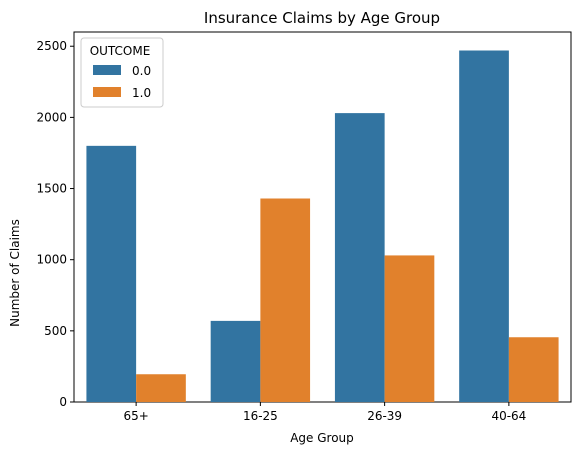 This screenshot has height=455, width=580. I want to click on x-tick-label: 65+, so click(135, 416).